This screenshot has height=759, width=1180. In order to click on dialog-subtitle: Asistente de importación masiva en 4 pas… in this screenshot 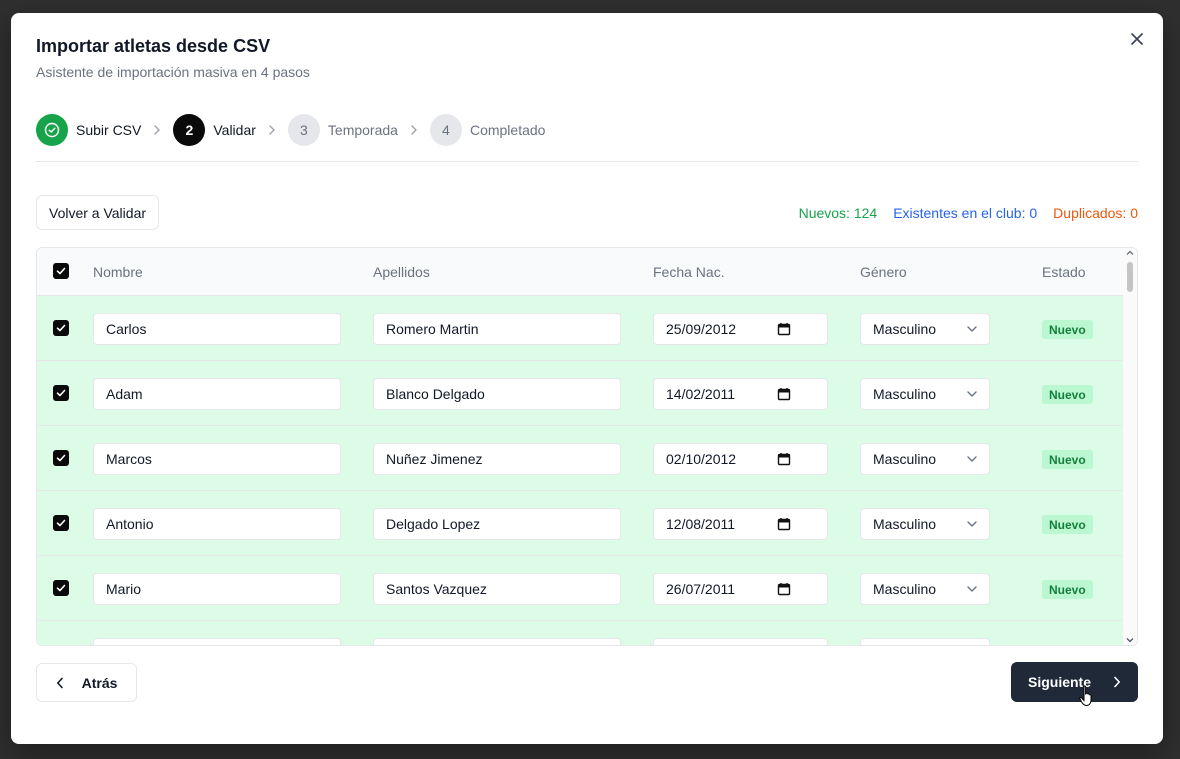, I will do `click(173, 72)`.